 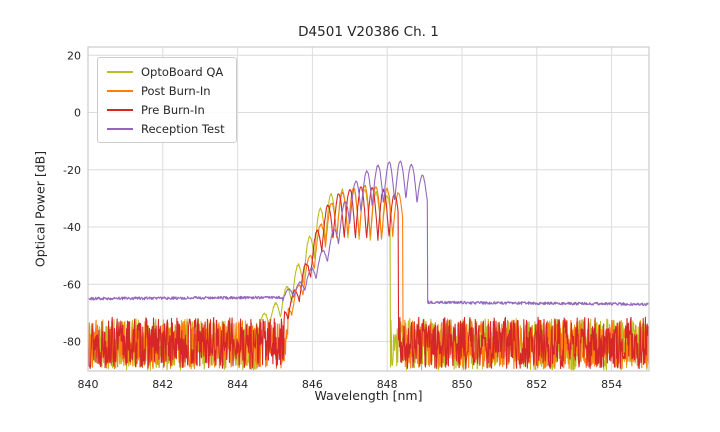 What do you see at coordinates (72, 342) in the screenshot?
I see `y-tick-label: -80` at bounding box center [72, 342].